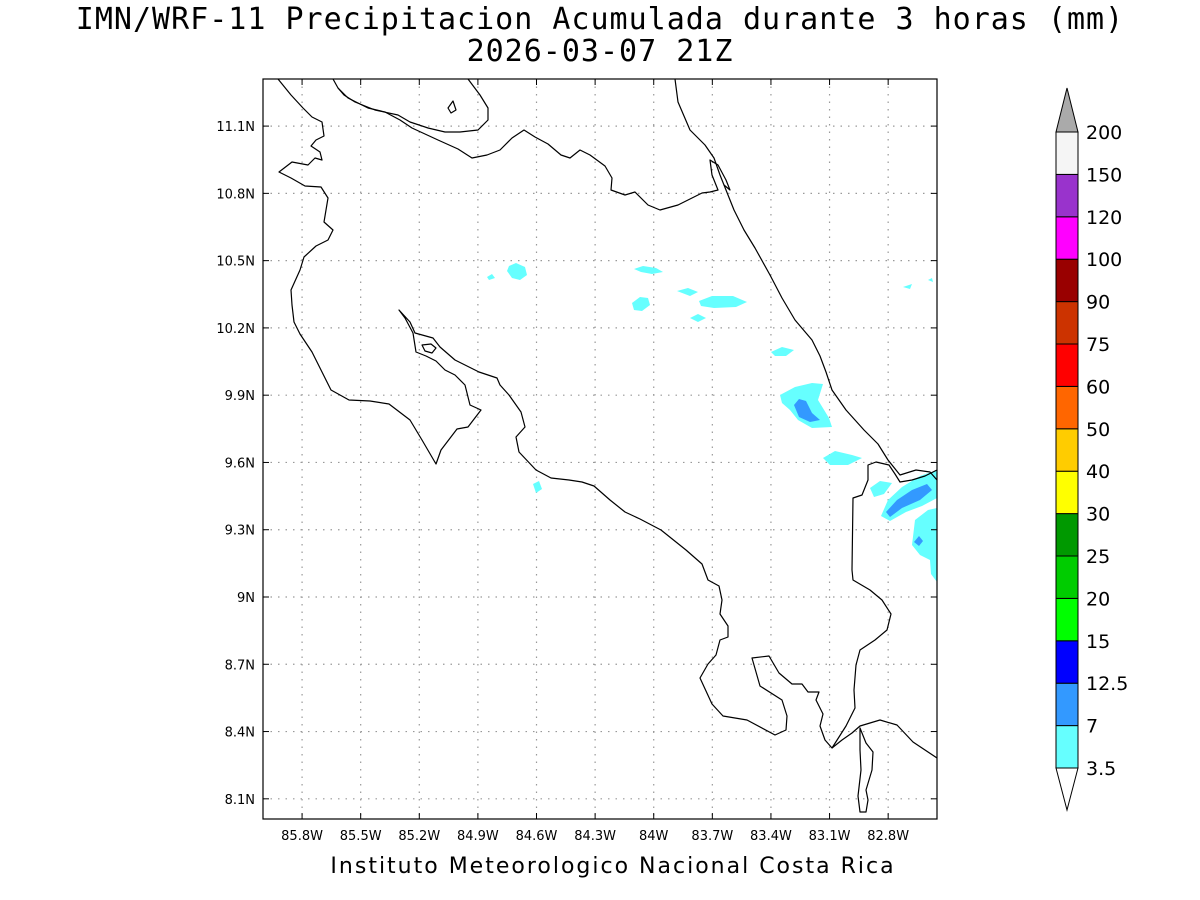 This screenshot has width=1200, height=900. Describe the element at coordinates (531, 145) in the screenshot. I see `northern-border` at that location.